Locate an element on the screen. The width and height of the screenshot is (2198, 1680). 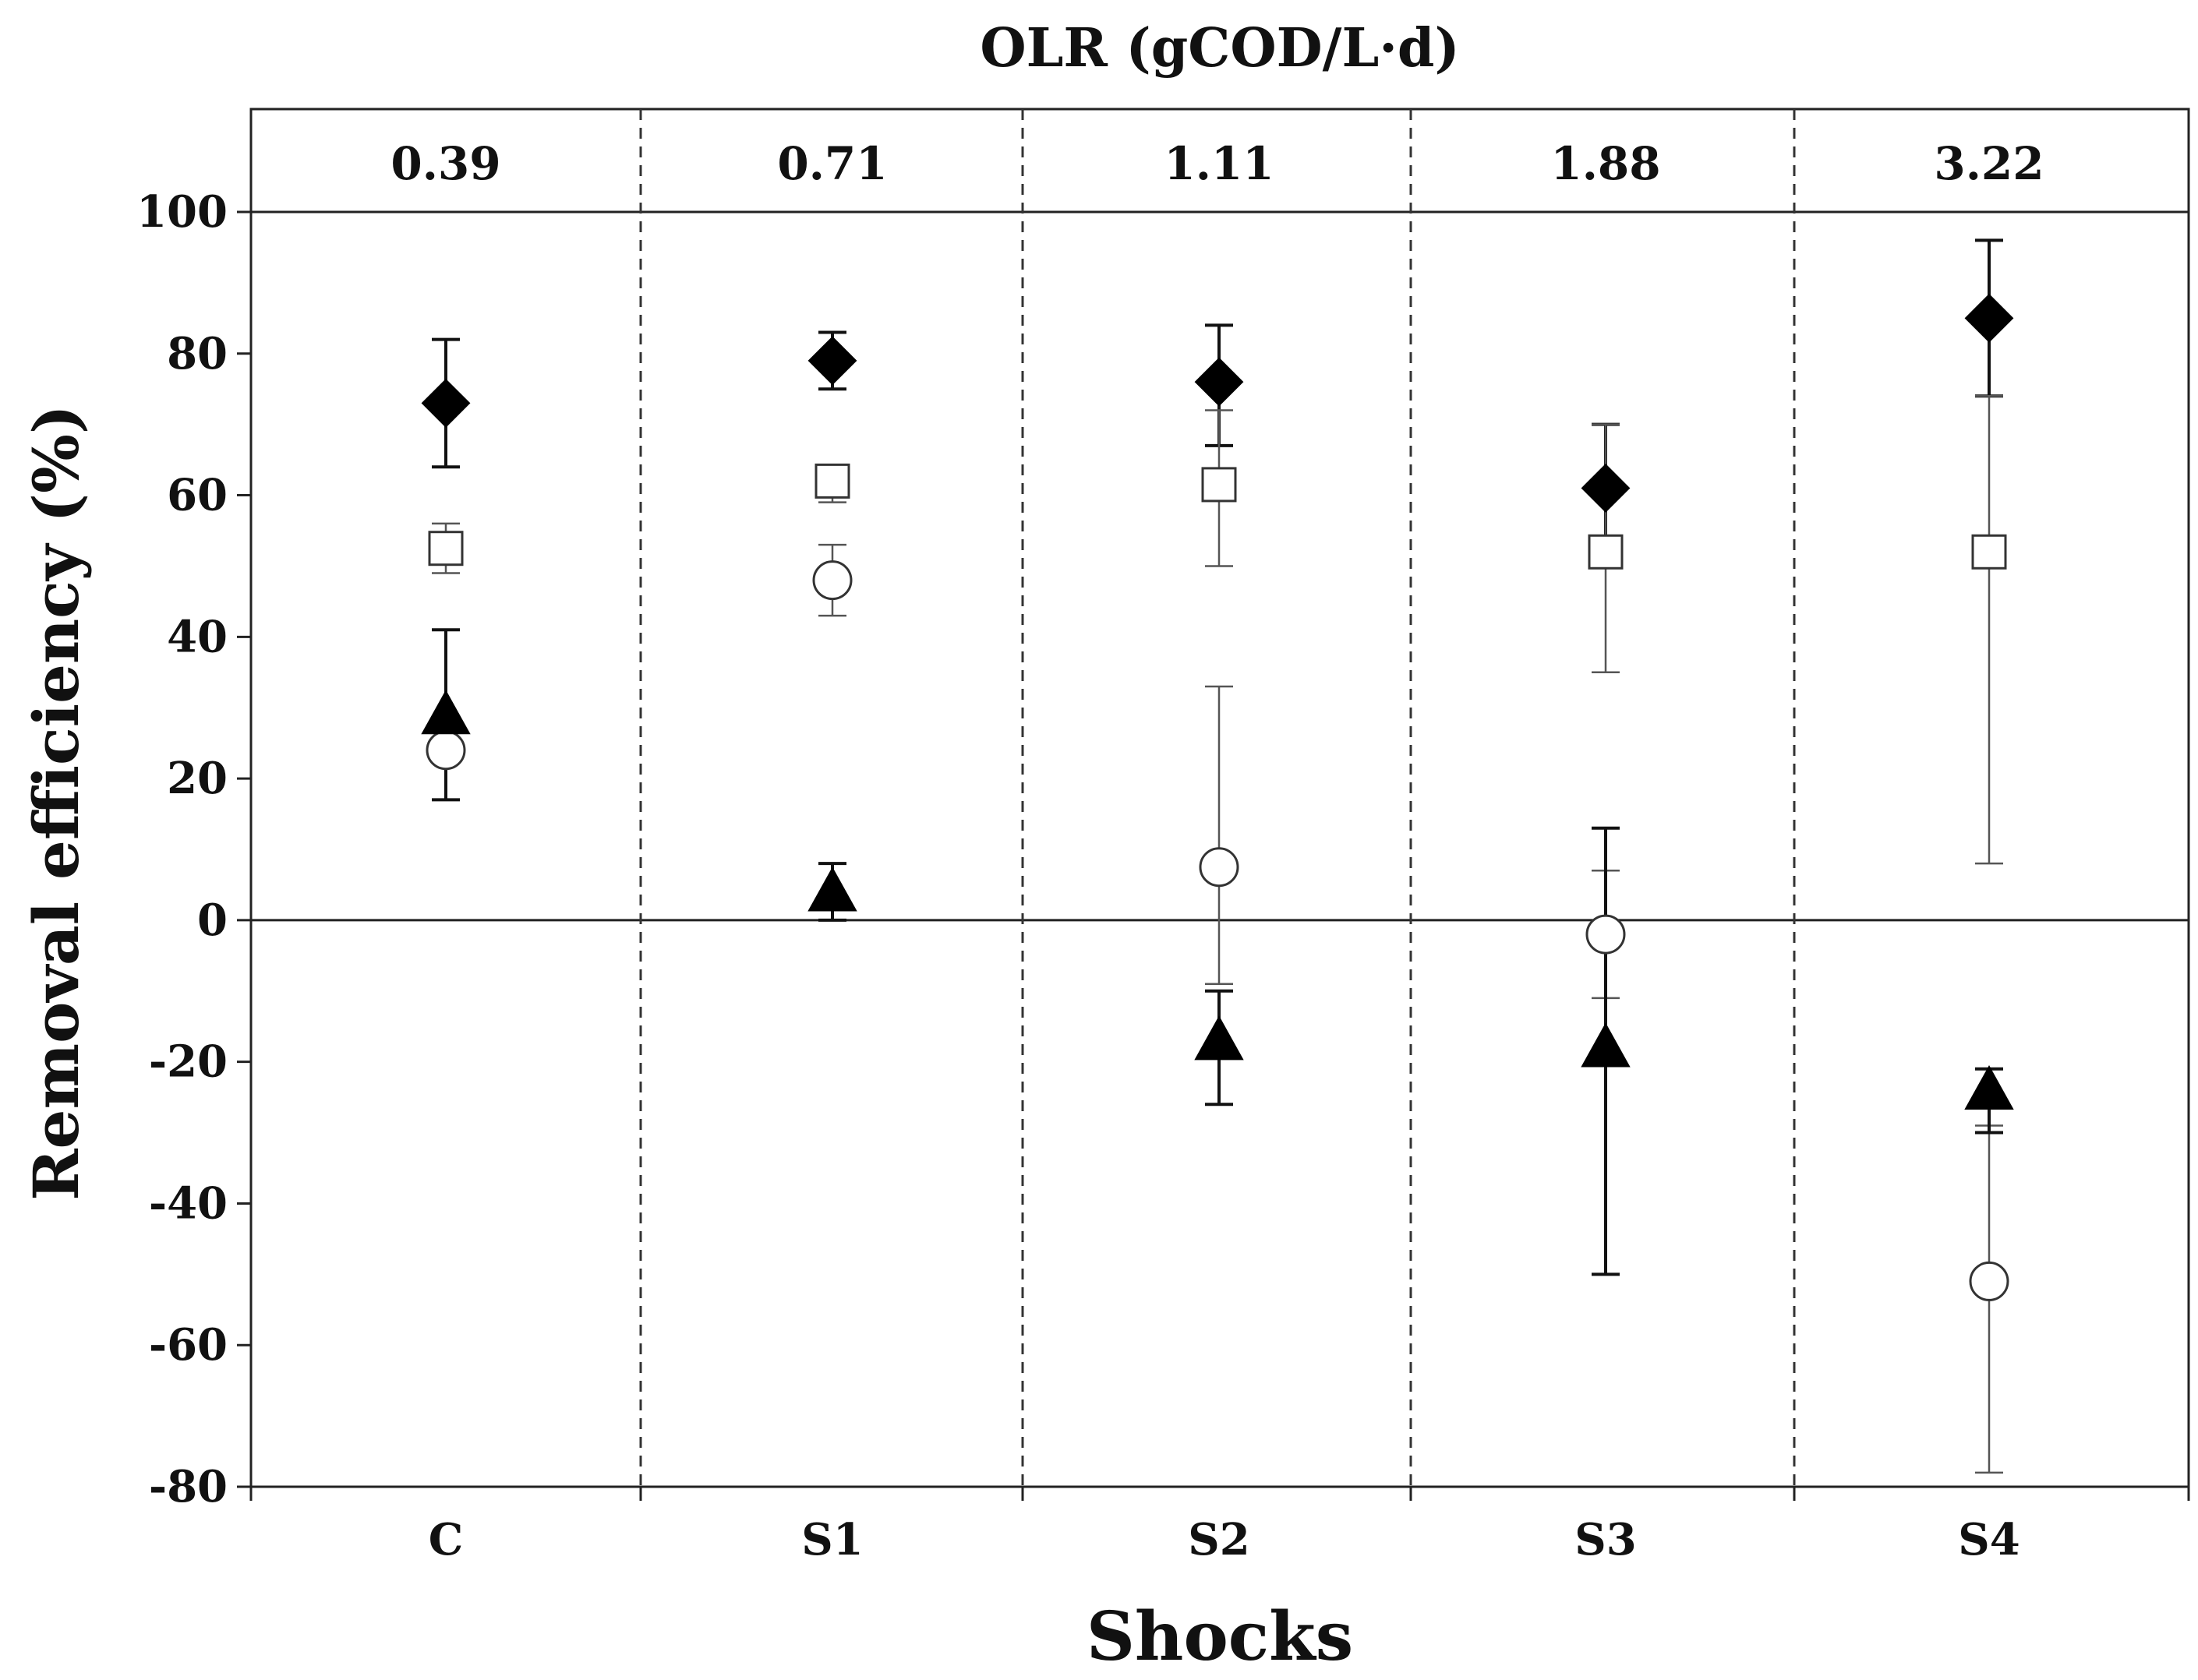
open-circle-point-s1 is located at coordinates (832, 580).